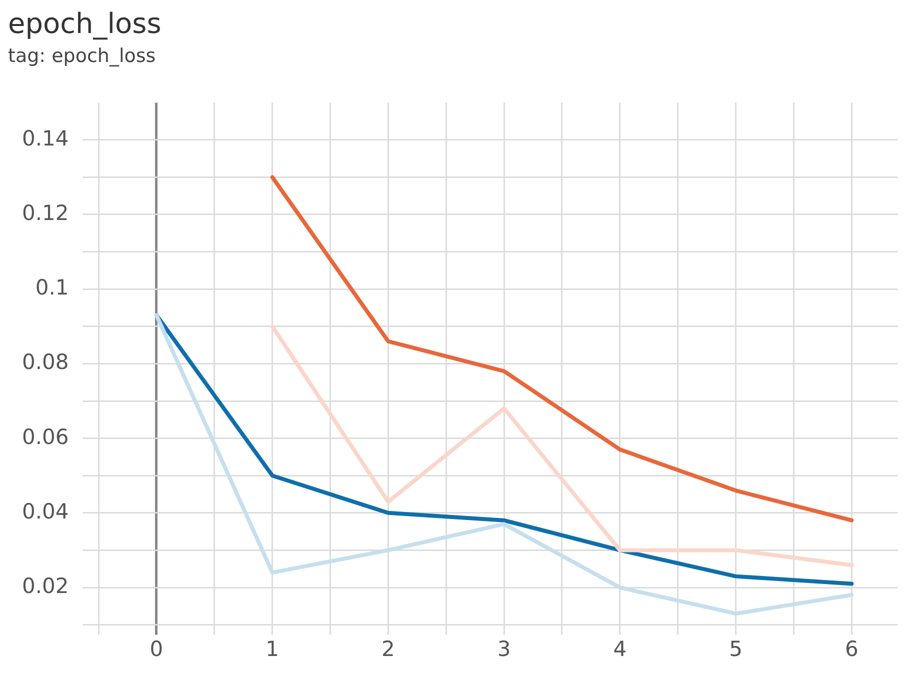 The height and width of the screenshot is (677, 906). I want to click on chart-title: epoch_loss, so click(85, 24).